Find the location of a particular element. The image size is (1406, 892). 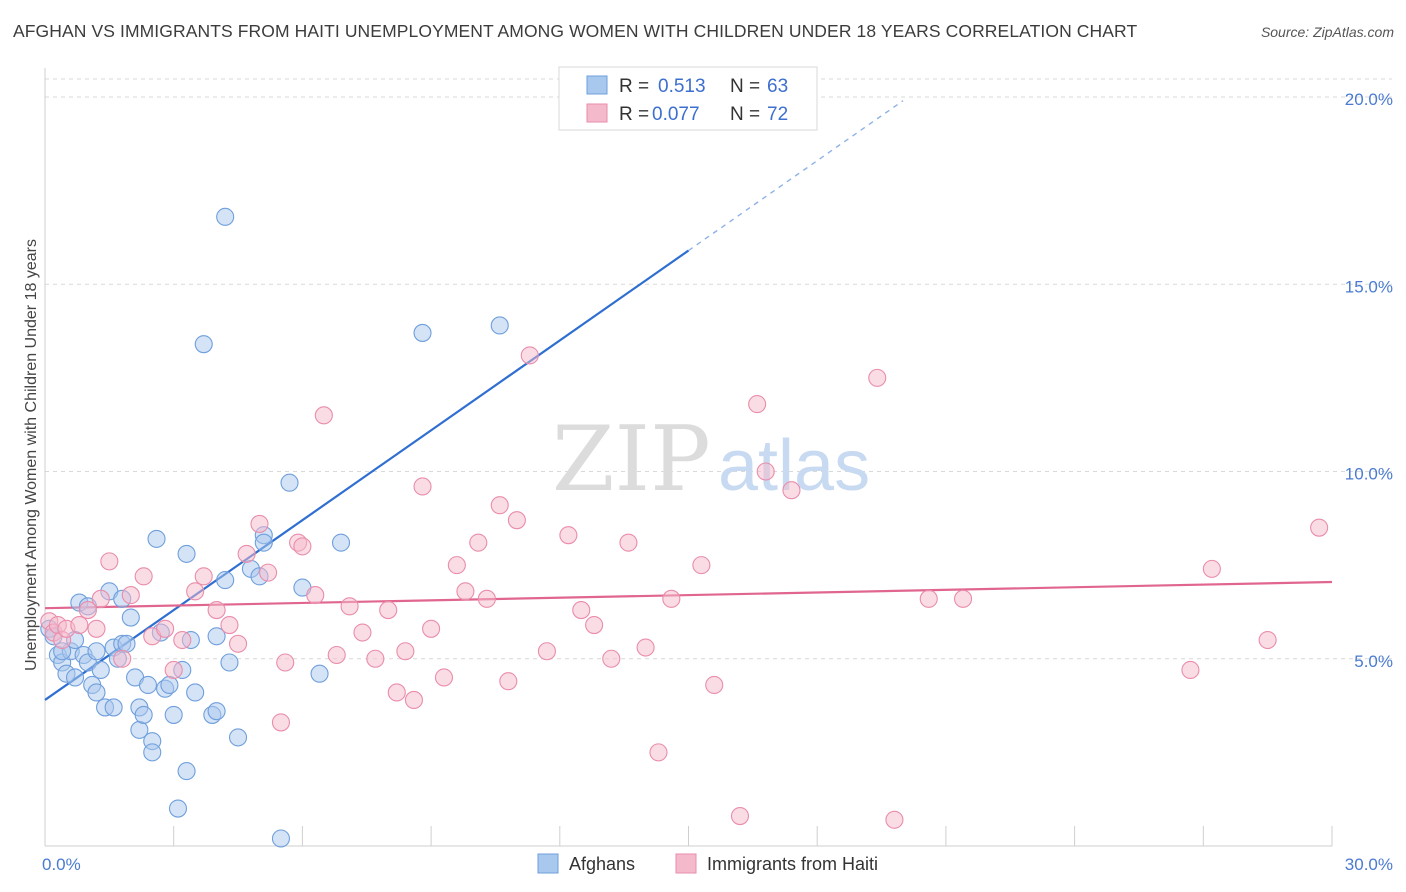

bottom-legend-label-afghans: Afghans is located at coordinates (602, 864).